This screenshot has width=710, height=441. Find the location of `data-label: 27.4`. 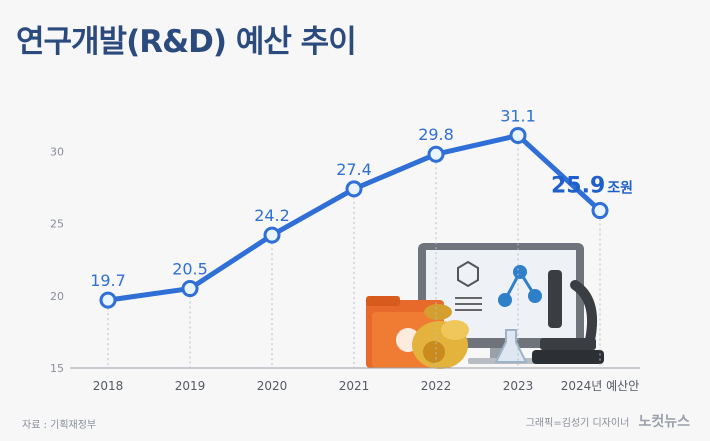

data-label: 27.4 is located at coordinates (354, 169).